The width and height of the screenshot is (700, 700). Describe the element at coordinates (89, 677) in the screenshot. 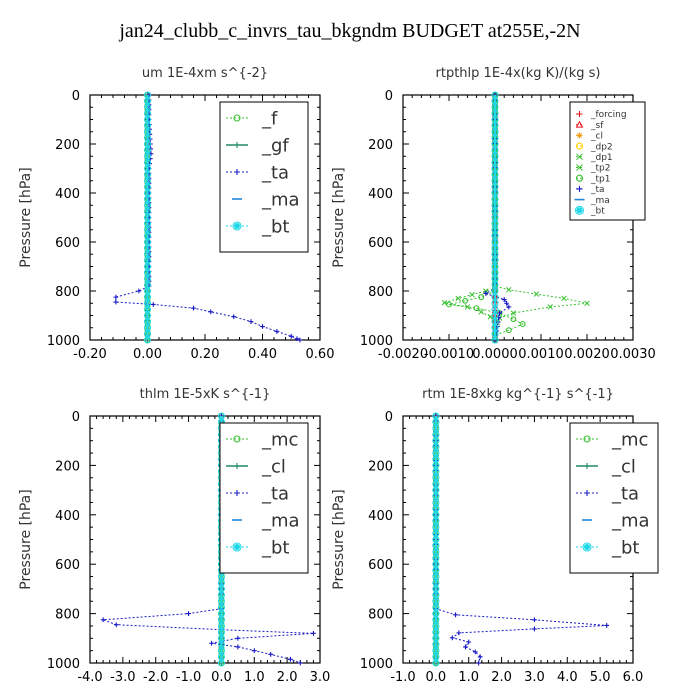

I see `x-tick-label: -4.0` at that location.